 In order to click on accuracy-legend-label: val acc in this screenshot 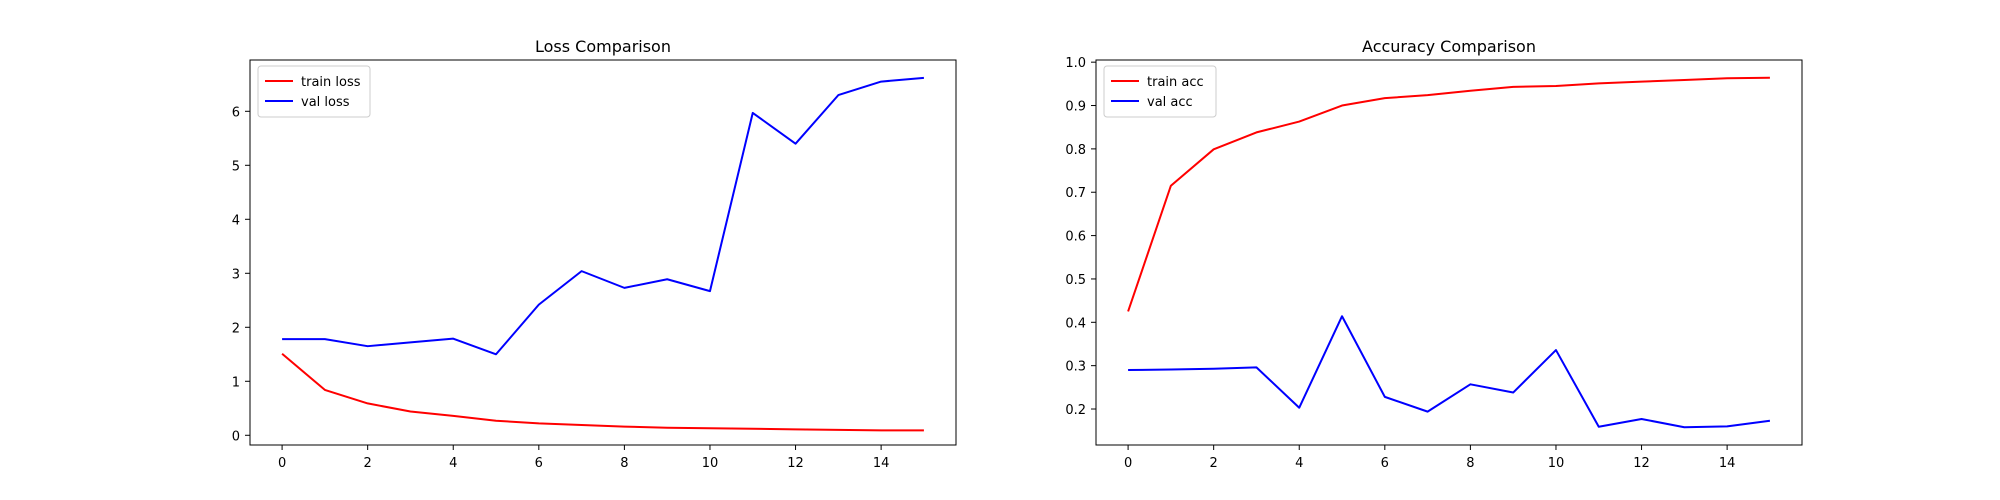, I will do `click(1170, 102)`.